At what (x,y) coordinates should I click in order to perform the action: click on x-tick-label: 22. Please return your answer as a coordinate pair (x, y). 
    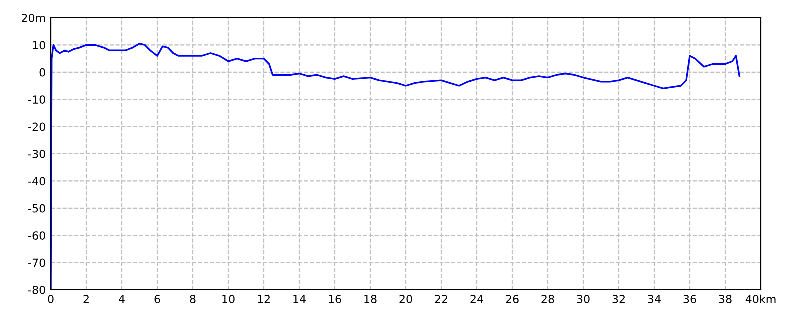
    Looking at the image, I should click on (441, 299).